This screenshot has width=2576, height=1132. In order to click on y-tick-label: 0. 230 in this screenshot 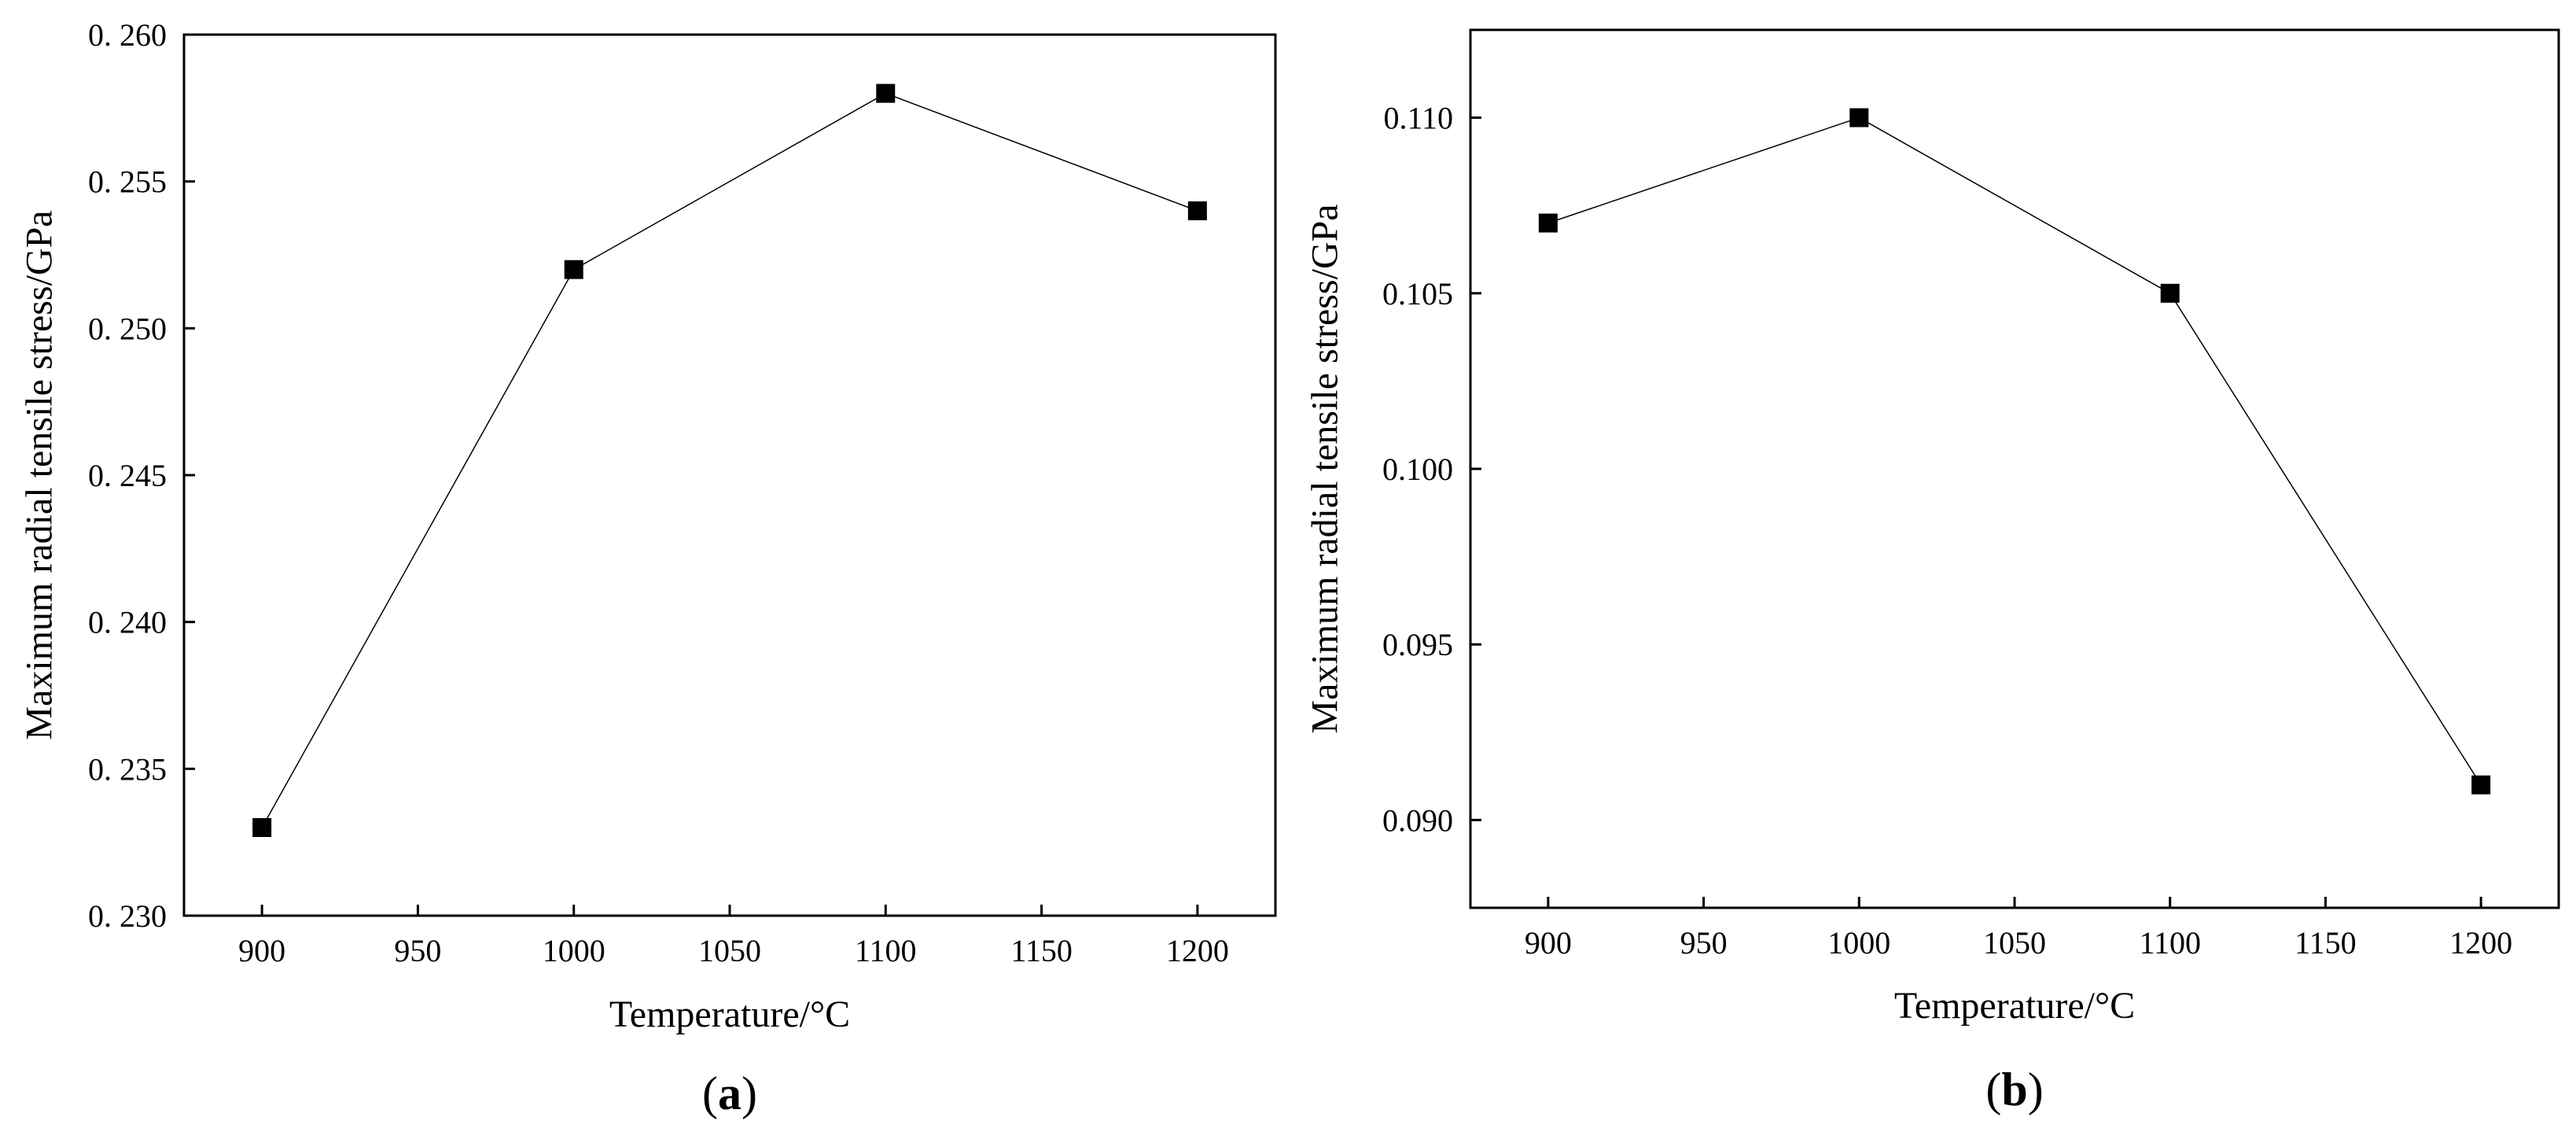, I will do `click(127, 916)`.